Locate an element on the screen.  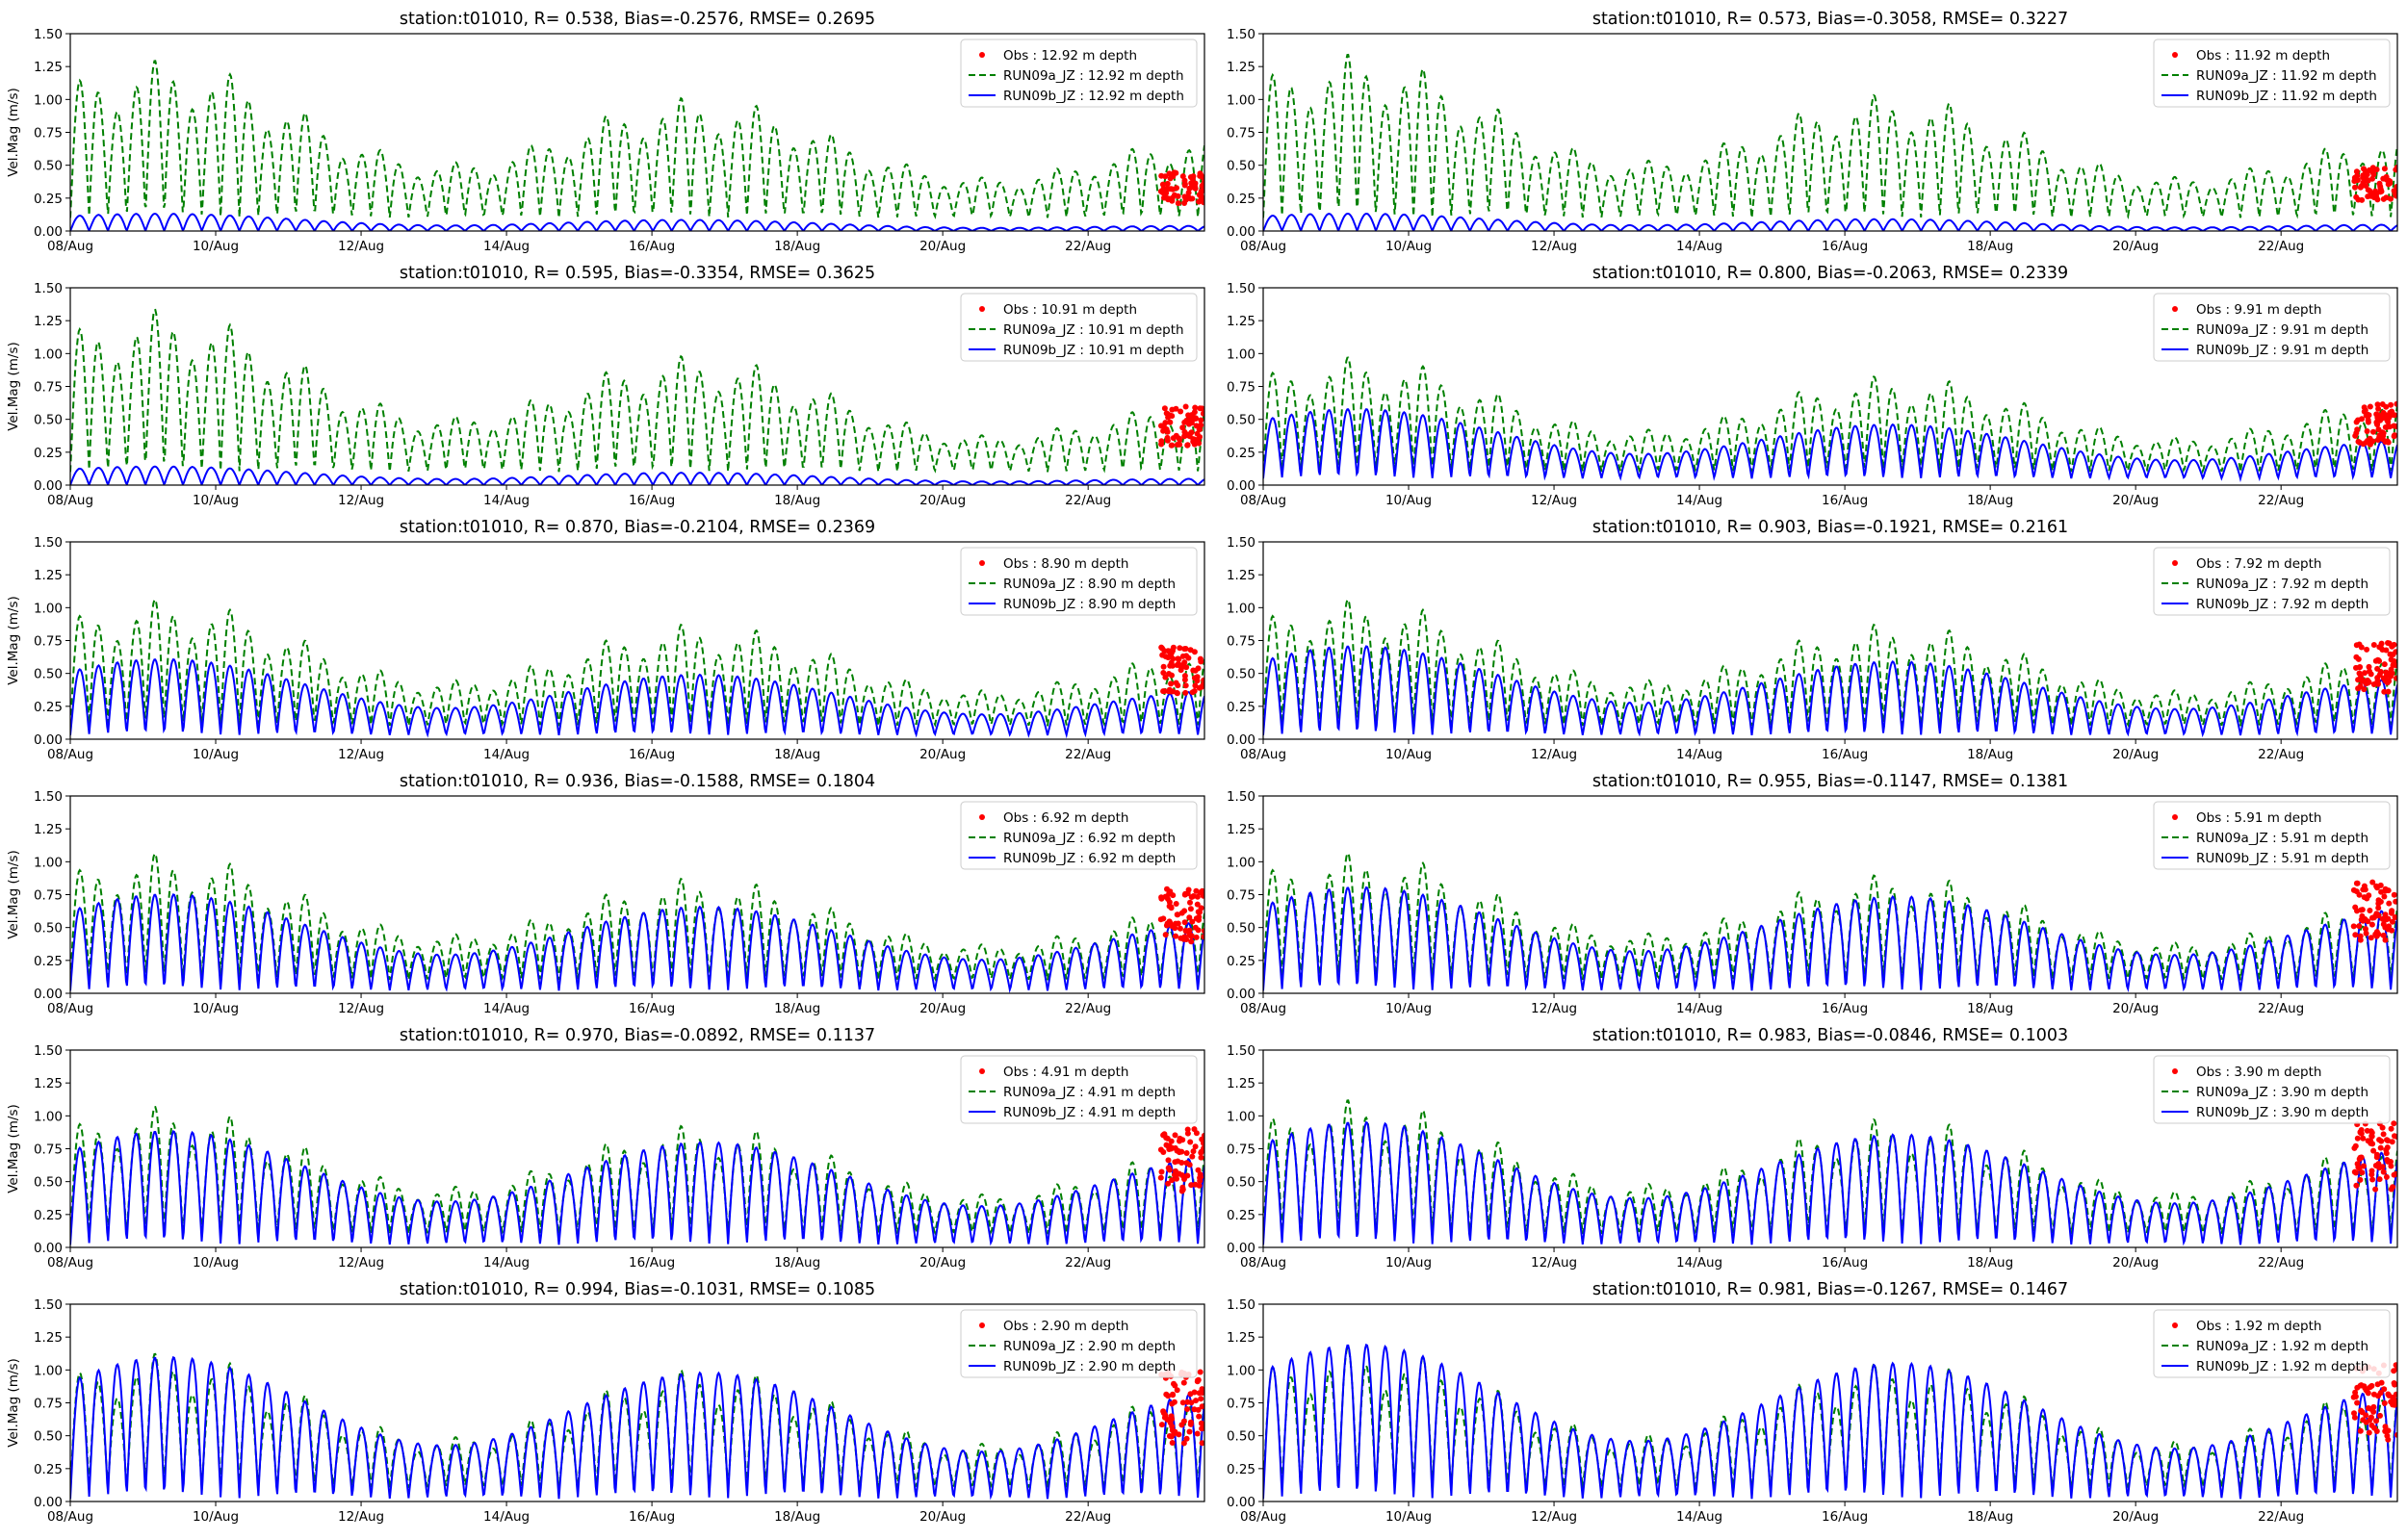
legend-label: RUN09a_JZ : 8.90 m depth is located at coordinates (1089, 584).